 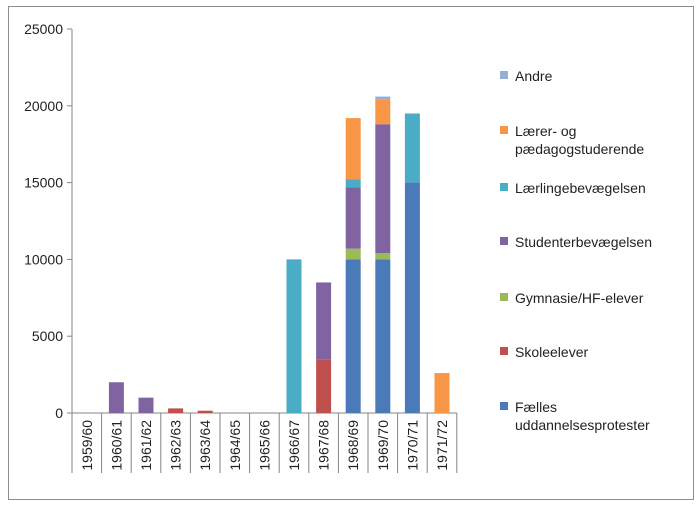 I want to click on legend-item: Lærer- og pædagogstuderende, so click(x=572, y=140).